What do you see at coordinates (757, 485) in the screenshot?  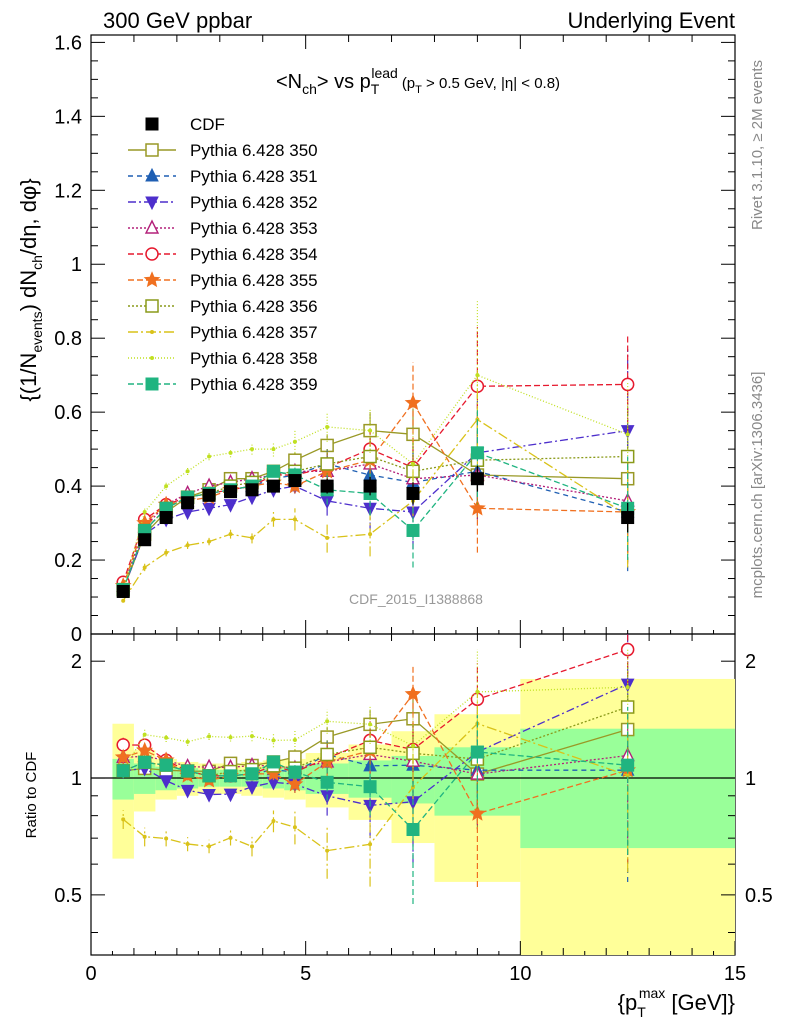 I see `mcplots-reference-label: mcplots.cern.ch [arXiv:1306.3436]` at bounding box center [757, 485].